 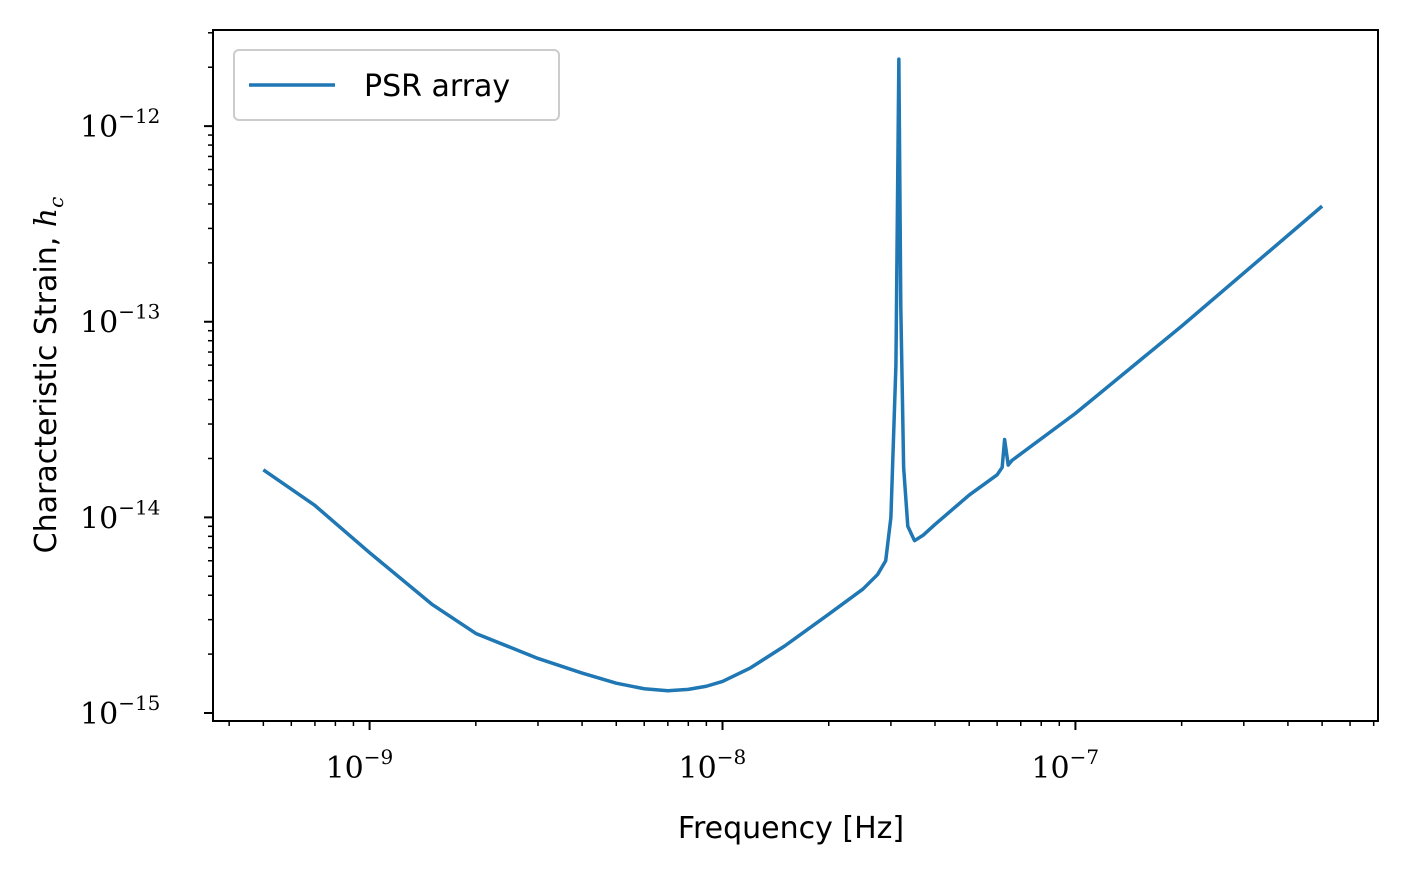 What do you see at coordinates (120, 515) in the screenshot?
I see `y-tick-label: 10−14` at bounding box center [120, 515].